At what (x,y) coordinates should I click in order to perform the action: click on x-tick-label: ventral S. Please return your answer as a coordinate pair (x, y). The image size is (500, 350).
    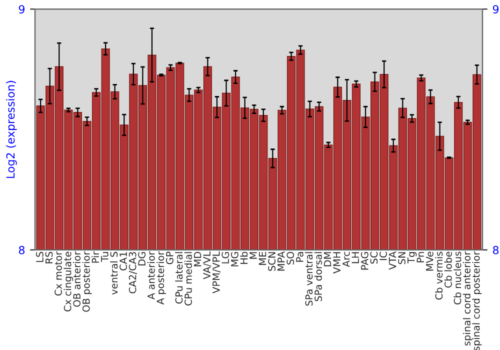
    Looking at the image, I should click on (114, 273).